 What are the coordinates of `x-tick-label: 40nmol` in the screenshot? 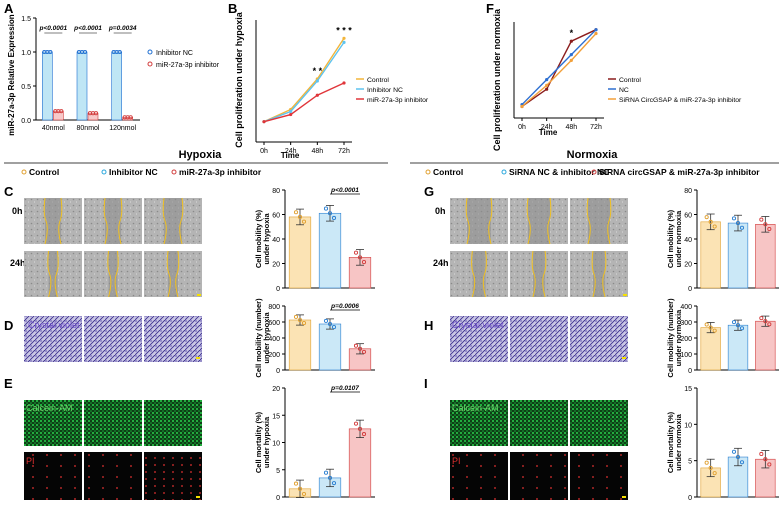 It's located at (53, 128).